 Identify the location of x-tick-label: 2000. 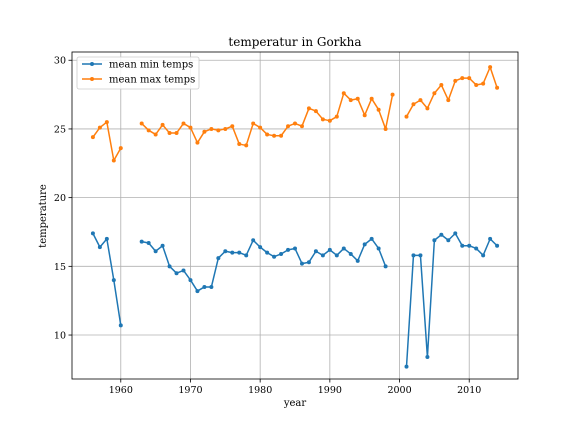
(399, 390).